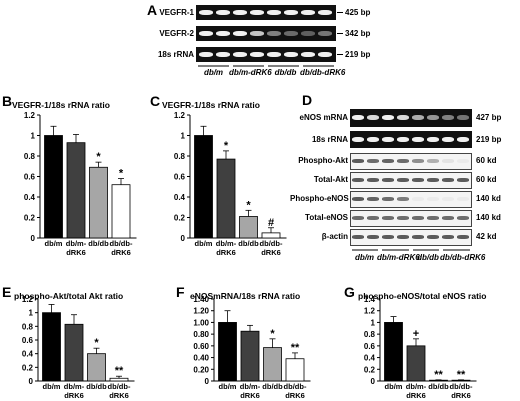 The image size is (520, 401). I want to click on chart-title: phospho-Akt/total Akt ratio, so click(68, 296).